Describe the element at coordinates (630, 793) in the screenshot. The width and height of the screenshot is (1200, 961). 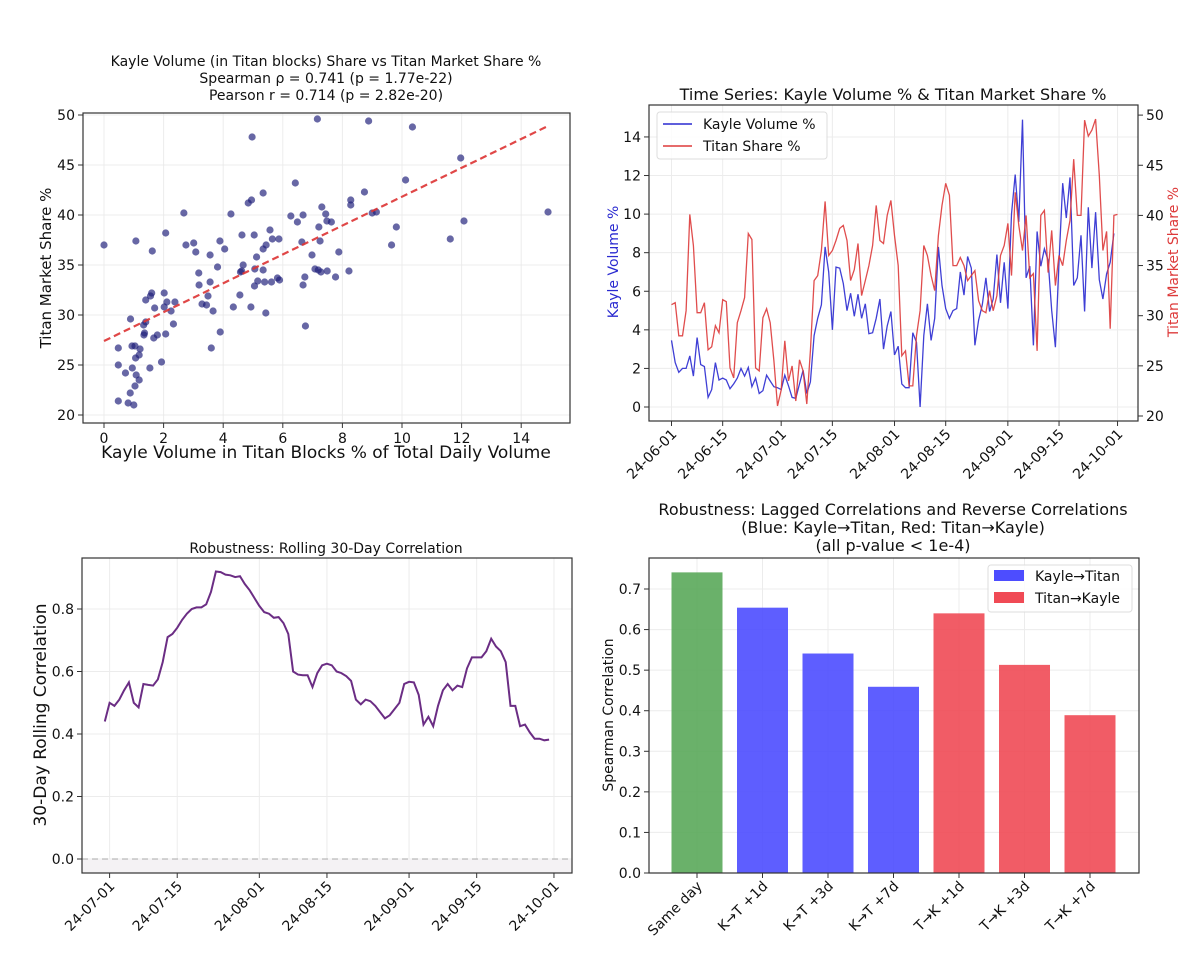
I see `bar-y-label: 0.2` at that location.